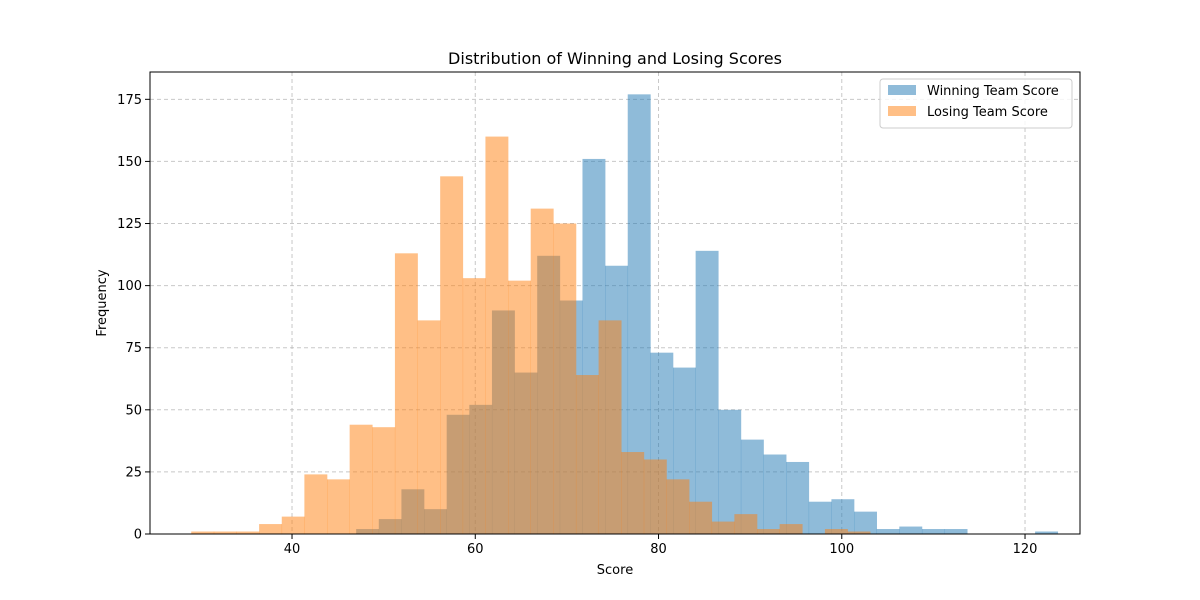  I want to click on x-tick-label: 80, so click(658, 549).